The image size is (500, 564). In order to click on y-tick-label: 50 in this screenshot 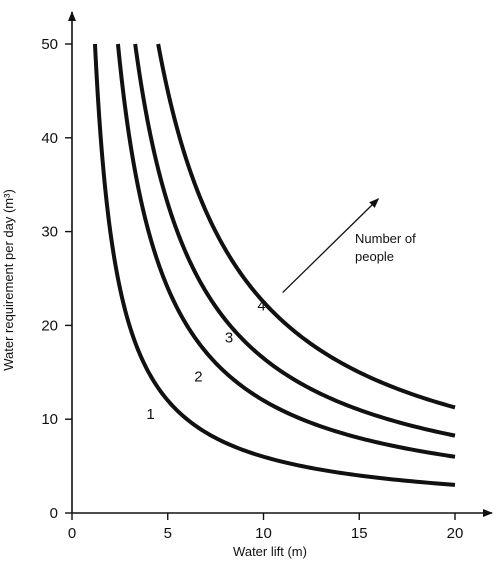, I will do `click(49, 44)`.